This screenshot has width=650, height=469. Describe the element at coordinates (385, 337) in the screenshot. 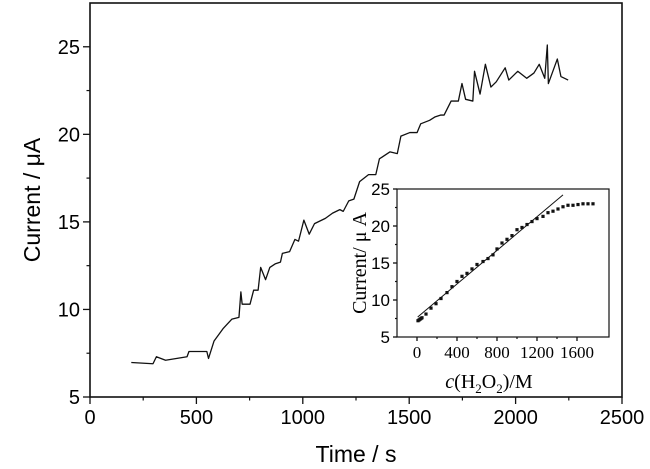

I see `inset-y-tick-label: 5` at that location.